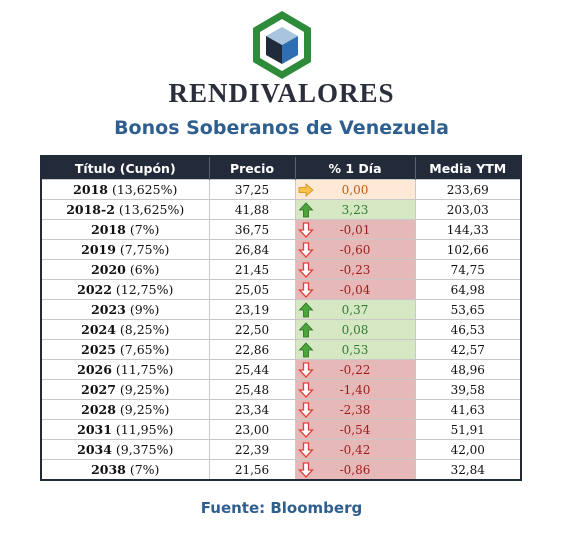 This screenshot has height=539, width=563. Describe the element at coordinates (355, 269) in the screenshot. I see `change-value: -0,23` at that location.